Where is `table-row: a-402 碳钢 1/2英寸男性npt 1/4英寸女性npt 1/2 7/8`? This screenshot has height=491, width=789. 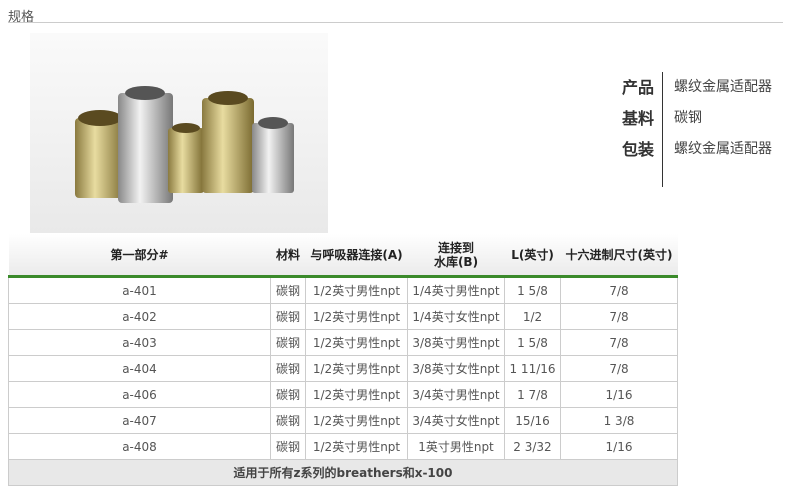
table-row: a-402 碳钢 1/2英寸男性npt 1/4英寸女性npt 1/2 7/8 is located at coordinates (343, 316).